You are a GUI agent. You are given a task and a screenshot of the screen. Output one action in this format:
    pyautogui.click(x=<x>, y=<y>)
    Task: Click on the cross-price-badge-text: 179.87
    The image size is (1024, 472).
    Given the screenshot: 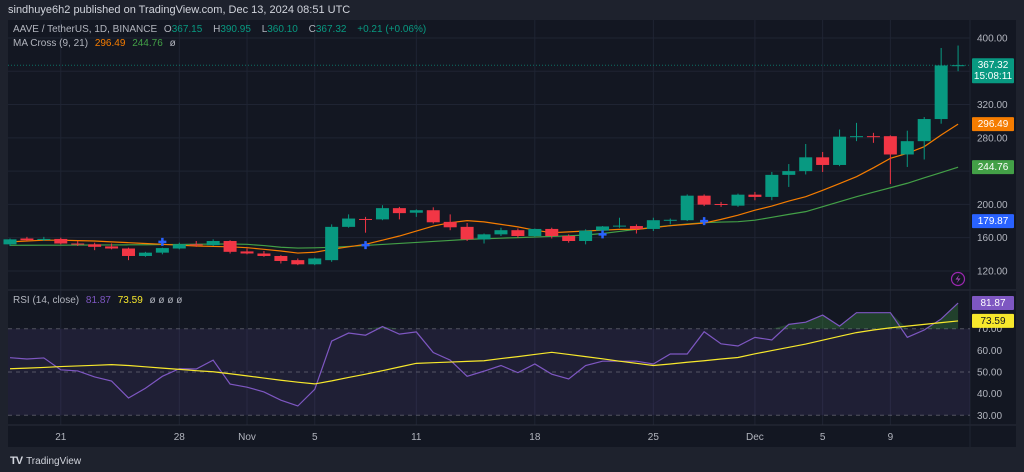 What is the action you would take?
    pyautogui.click(x=993, y=221)
    